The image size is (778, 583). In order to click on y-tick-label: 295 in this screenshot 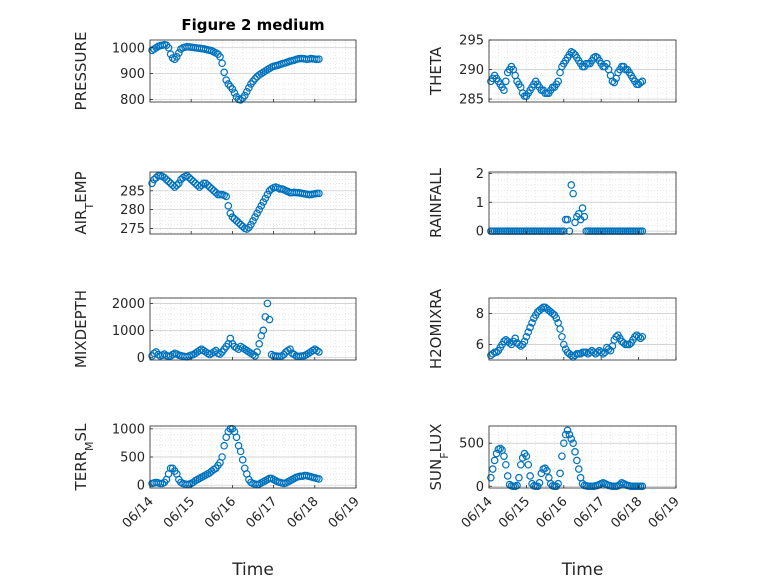, I will do `click(471, 41)`.